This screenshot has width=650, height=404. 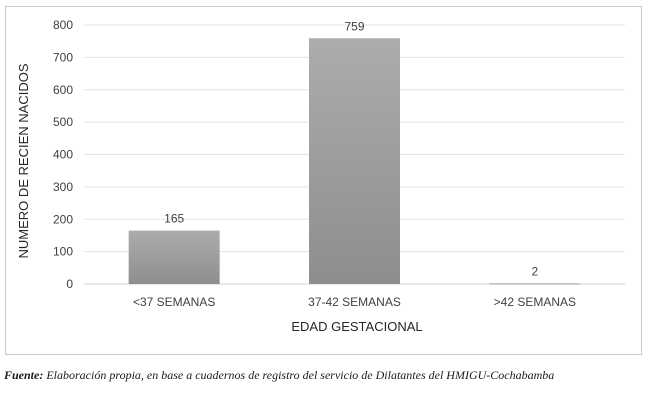 I want to click on x-tick-label: >42 SEMANAS, so click(x=535, y=302).